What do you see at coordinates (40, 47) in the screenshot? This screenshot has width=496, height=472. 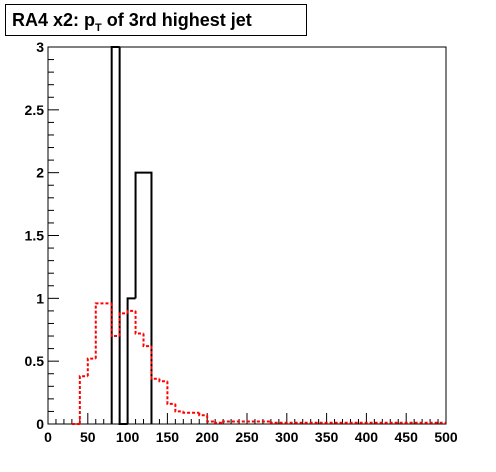 I see `y-tick-label: 3` at bounding box center [40, 47].